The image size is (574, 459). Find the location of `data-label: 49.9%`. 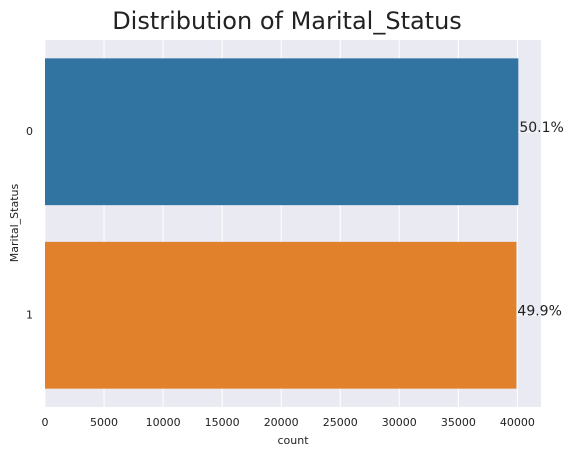

data-label: 49.9% is located at coordinates (539, 311).